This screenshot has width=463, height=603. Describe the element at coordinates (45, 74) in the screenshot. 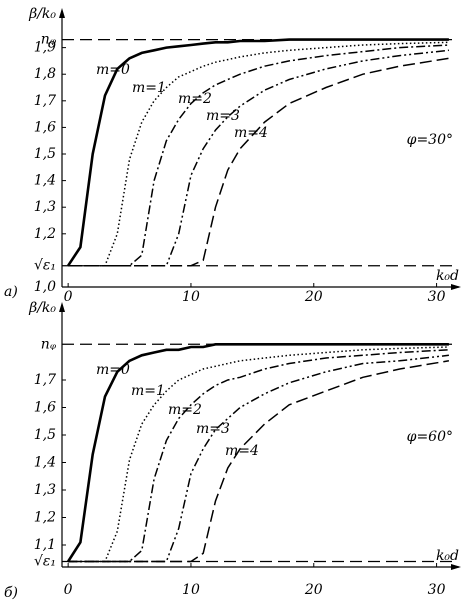

I see `y-tick-label: 1,8` at that location.